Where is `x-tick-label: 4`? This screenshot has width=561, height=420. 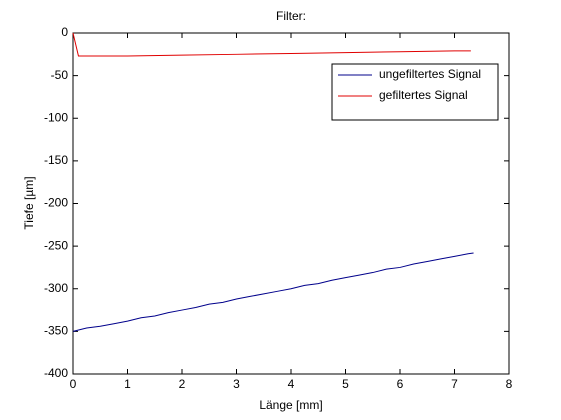
x-tick-label: 4 is located at coordinates (291, 384).